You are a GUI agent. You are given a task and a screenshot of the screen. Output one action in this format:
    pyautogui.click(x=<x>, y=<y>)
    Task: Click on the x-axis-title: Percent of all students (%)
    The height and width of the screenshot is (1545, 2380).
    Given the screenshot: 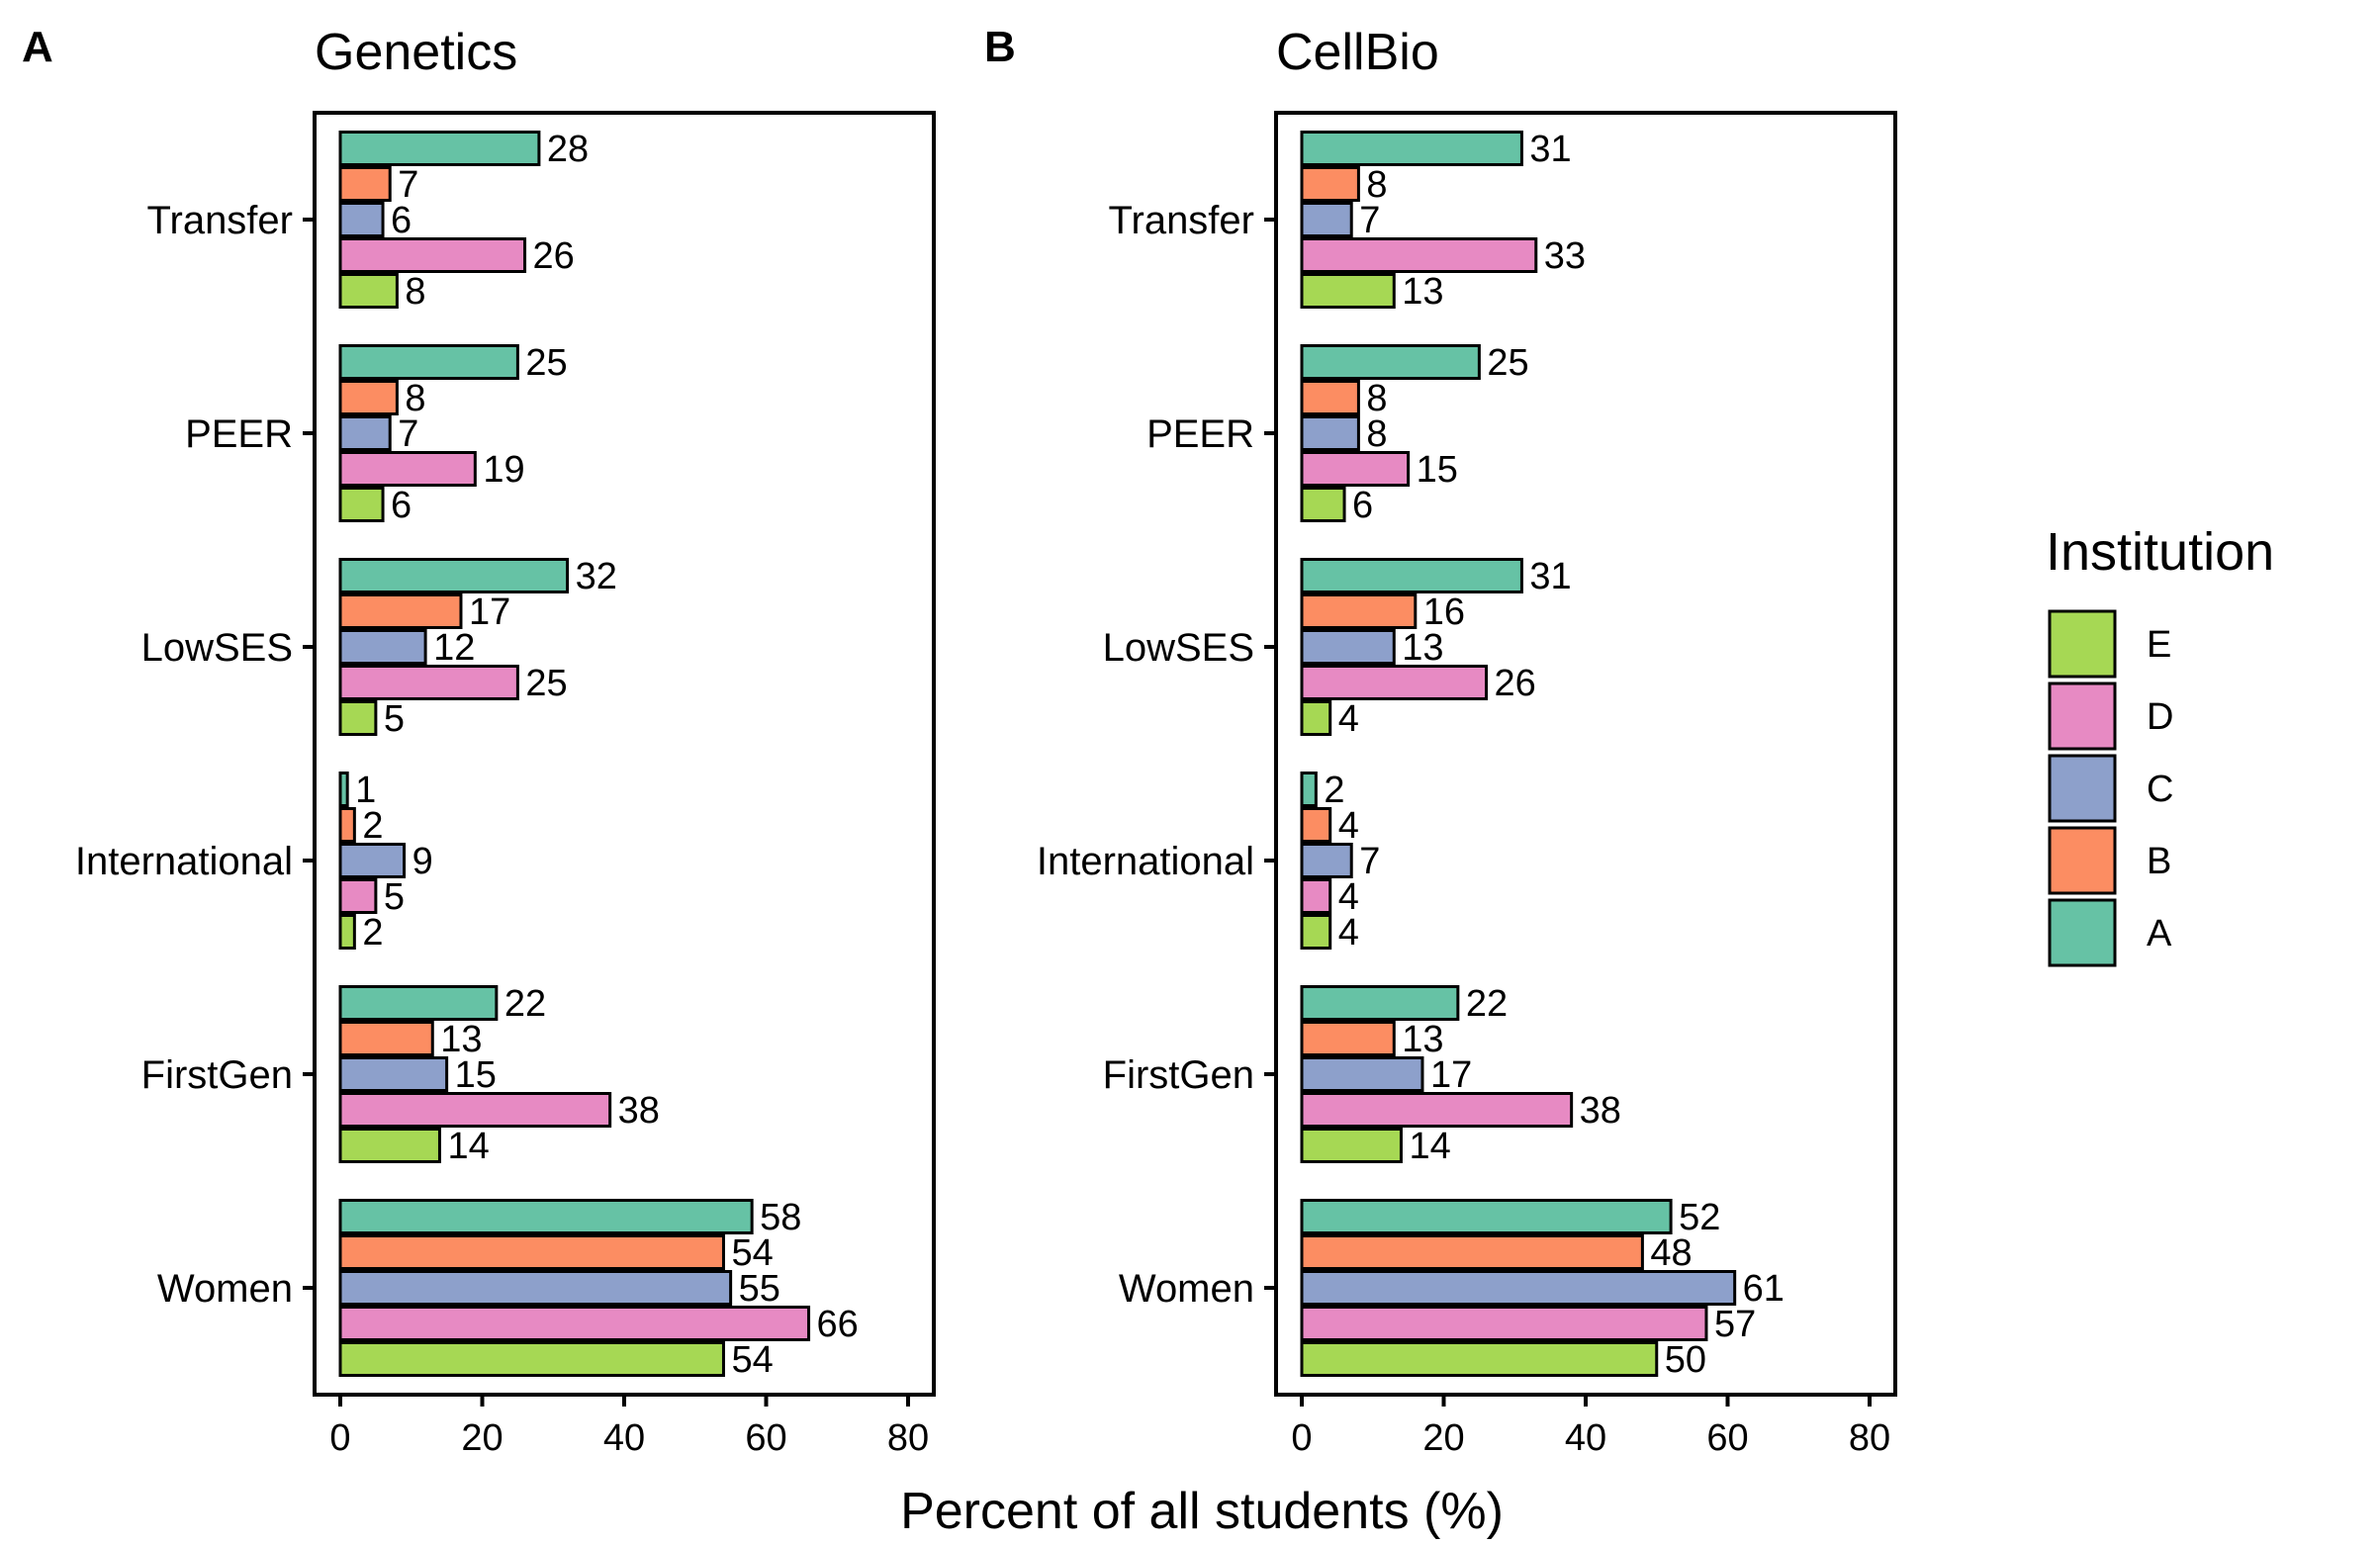 What is the action you would take?
    pyautogui.click(x=1202, y=1511)
    